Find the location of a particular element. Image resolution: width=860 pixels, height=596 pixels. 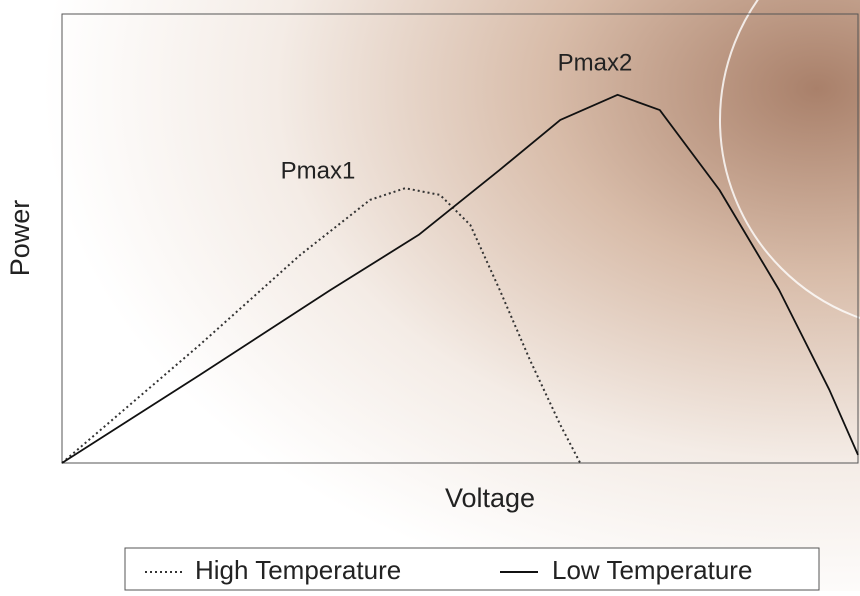

y-axis-label: Power is located at coordinates (20, 238).